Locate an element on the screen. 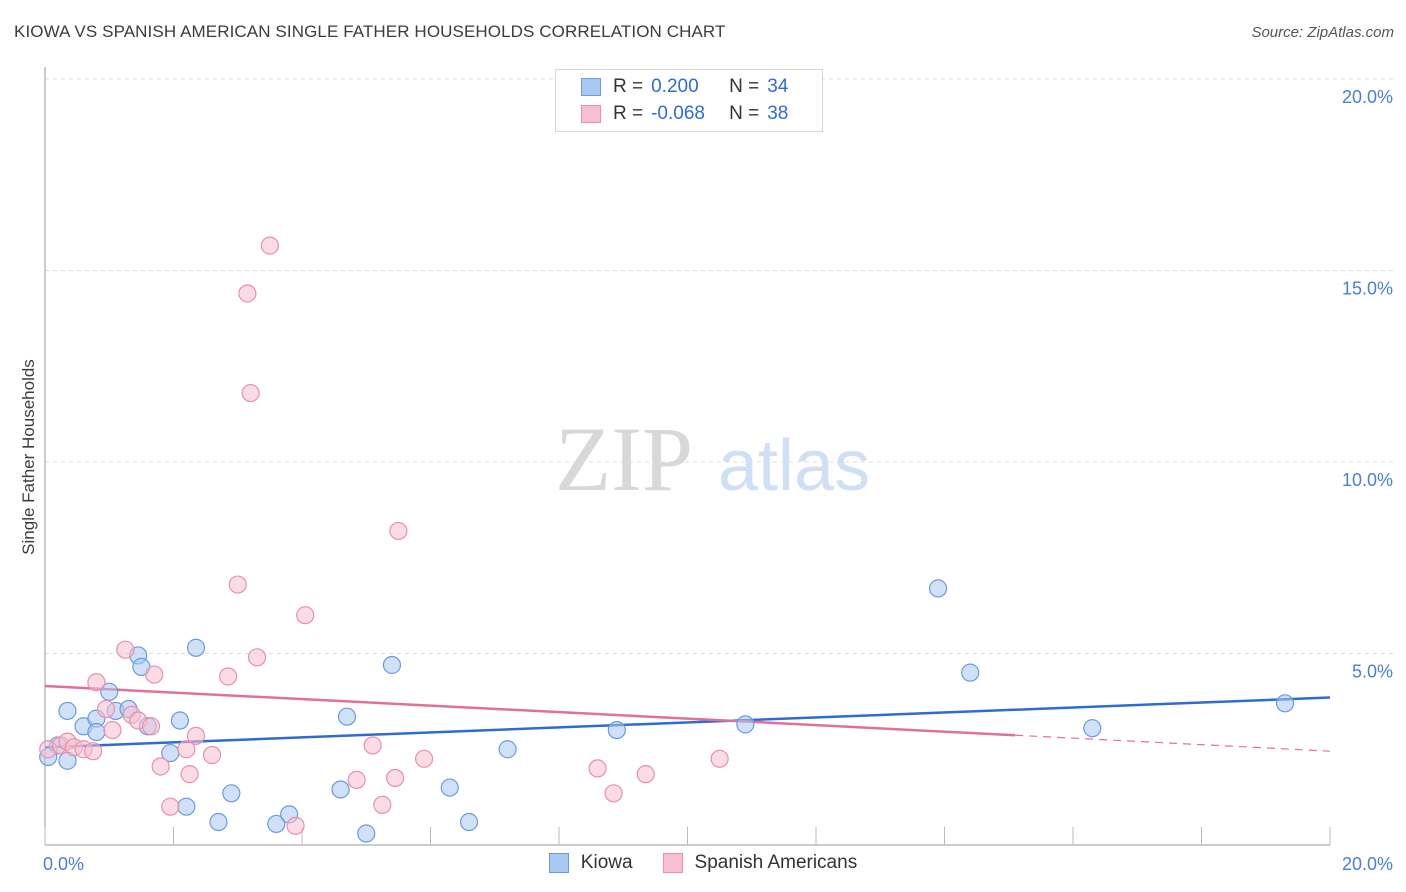 The image size is (1406, 892). x-tick-label: 20.0% is located at coordinates (1367, 864).